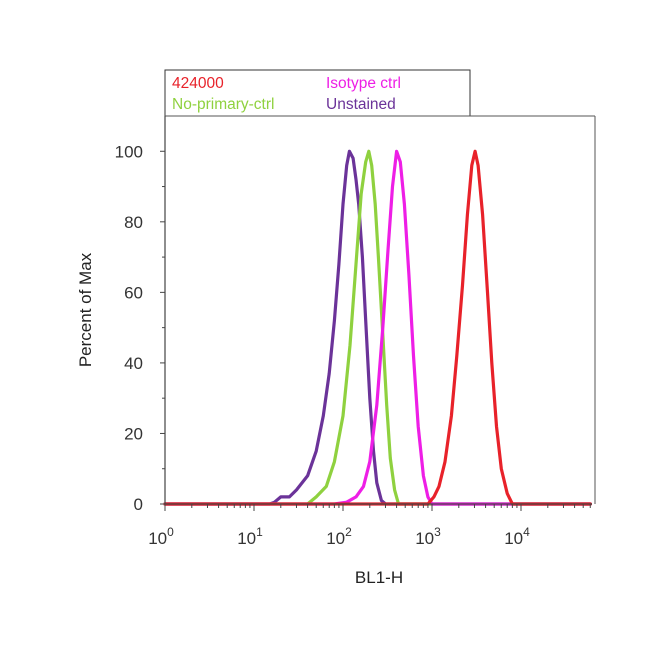 This screenshot has height=663, width=650. What do you see at coordinates (138, 504) in the screenshot?
I see `y-tick-label: 0` at bounding box center [138, 504].